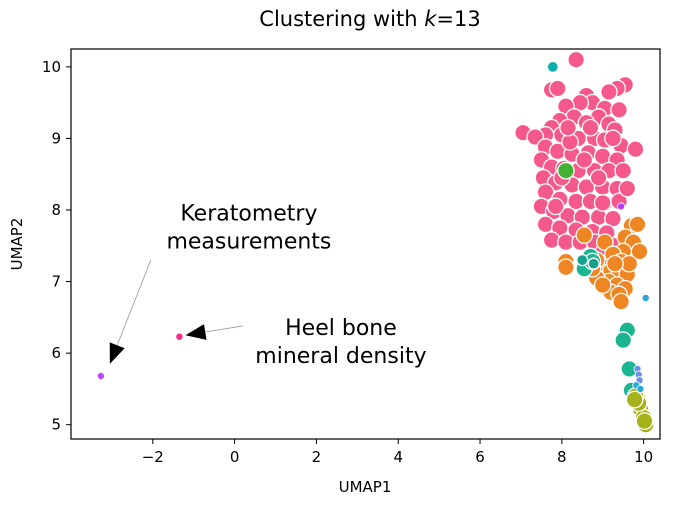 The width and height of the screenshot is (677, 509). What do you see at coordinates (17, 244) in the screenshot?
I see `y-axis-label: UMAP2` at bounding box center [17, 244].